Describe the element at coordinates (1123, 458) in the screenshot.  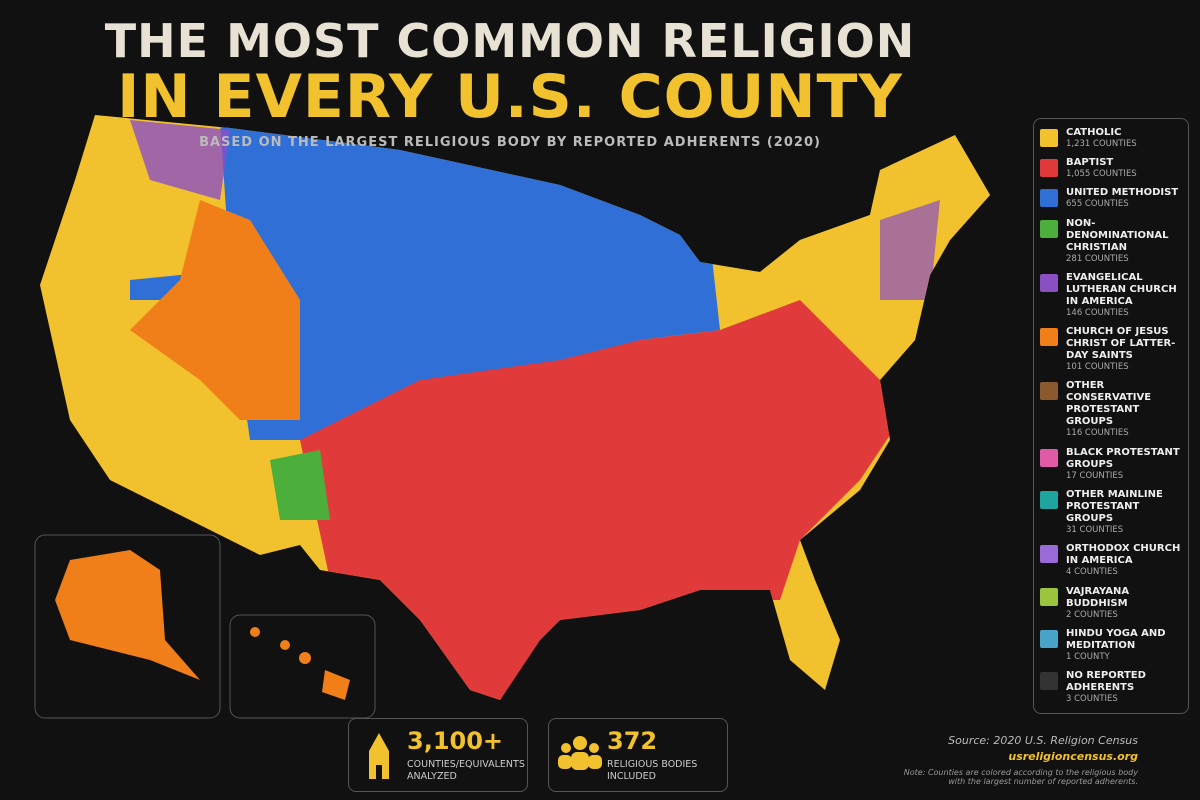
I see `legend-label: BLACK PROTESTANT GROUPS` at that location.